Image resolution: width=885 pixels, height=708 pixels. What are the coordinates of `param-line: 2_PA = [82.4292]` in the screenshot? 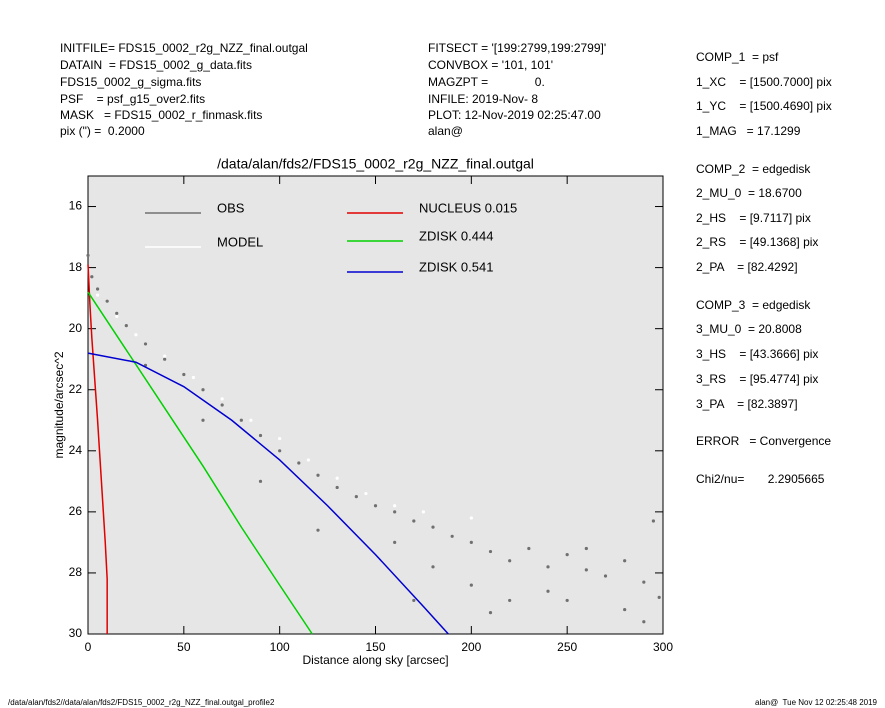 It's located at (747, 267).